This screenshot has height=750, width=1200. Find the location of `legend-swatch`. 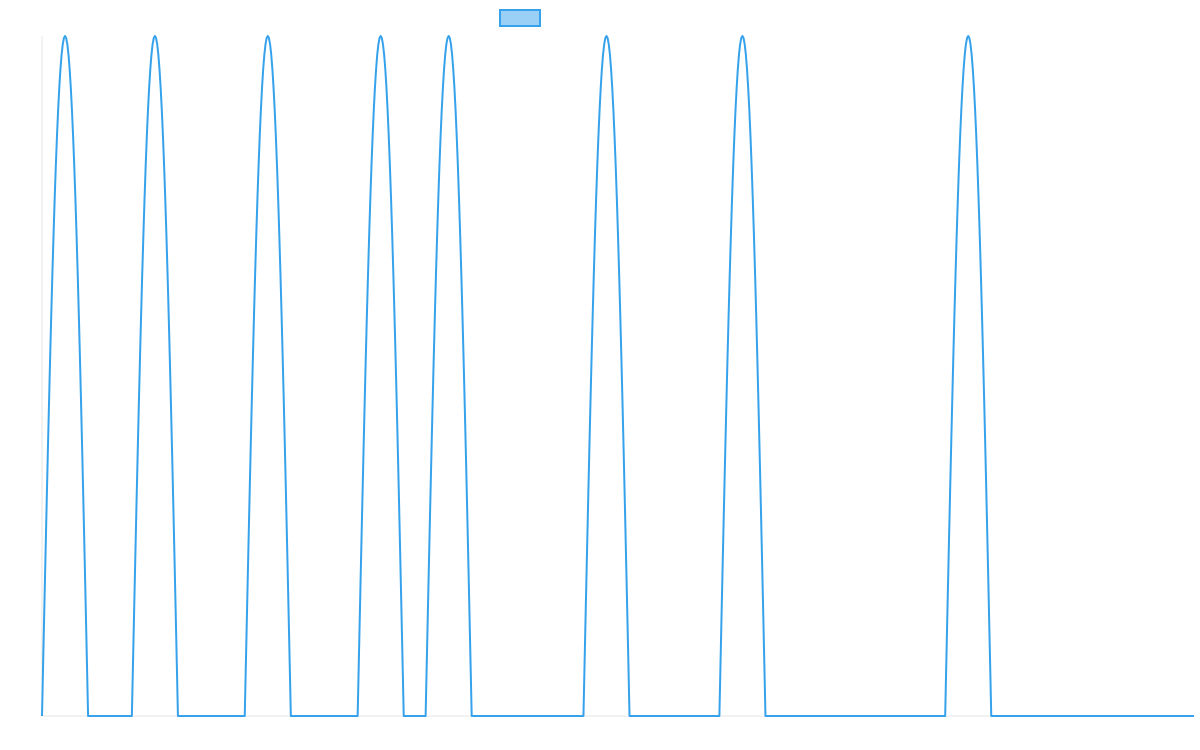

legend-swatch is located at coordinates (520, 18).